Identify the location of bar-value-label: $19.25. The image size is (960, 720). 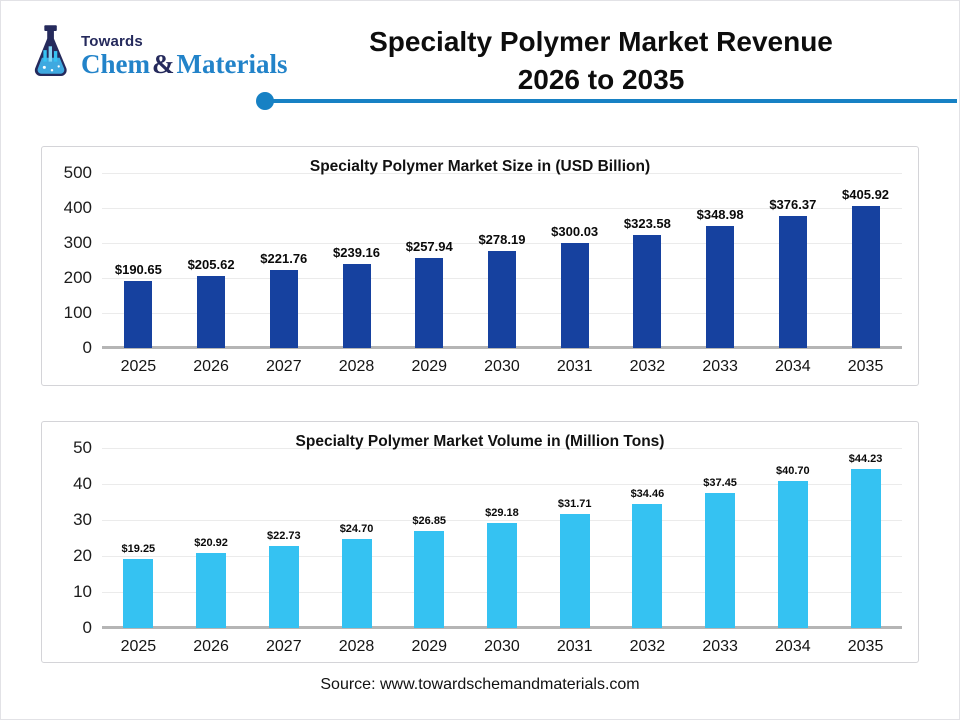
(138, 548).